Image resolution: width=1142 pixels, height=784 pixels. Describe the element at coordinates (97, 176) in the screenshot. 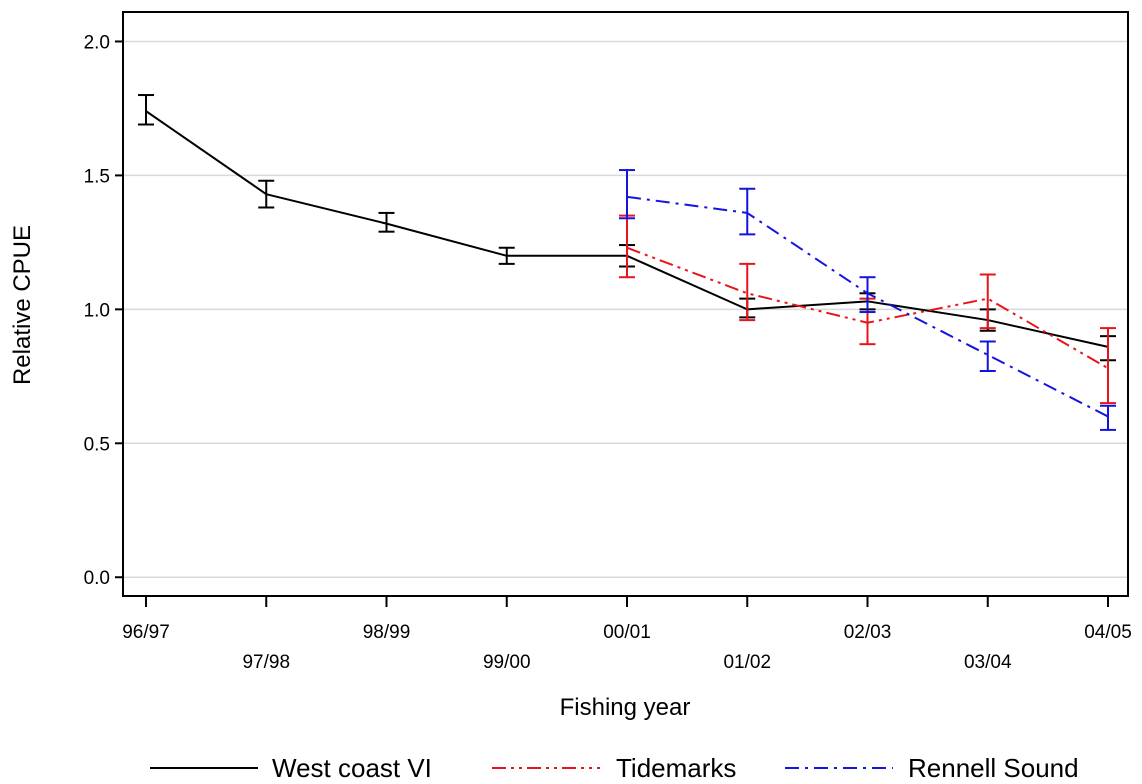

I see `y-tick-label: 1.5` at that location.